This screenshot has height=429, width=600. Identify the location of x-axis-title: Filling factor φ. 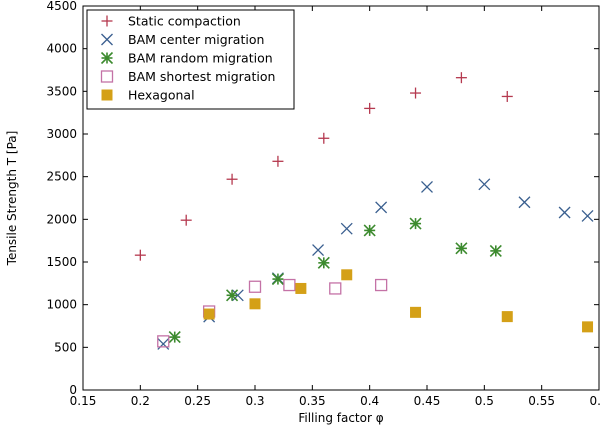
(340, 418).